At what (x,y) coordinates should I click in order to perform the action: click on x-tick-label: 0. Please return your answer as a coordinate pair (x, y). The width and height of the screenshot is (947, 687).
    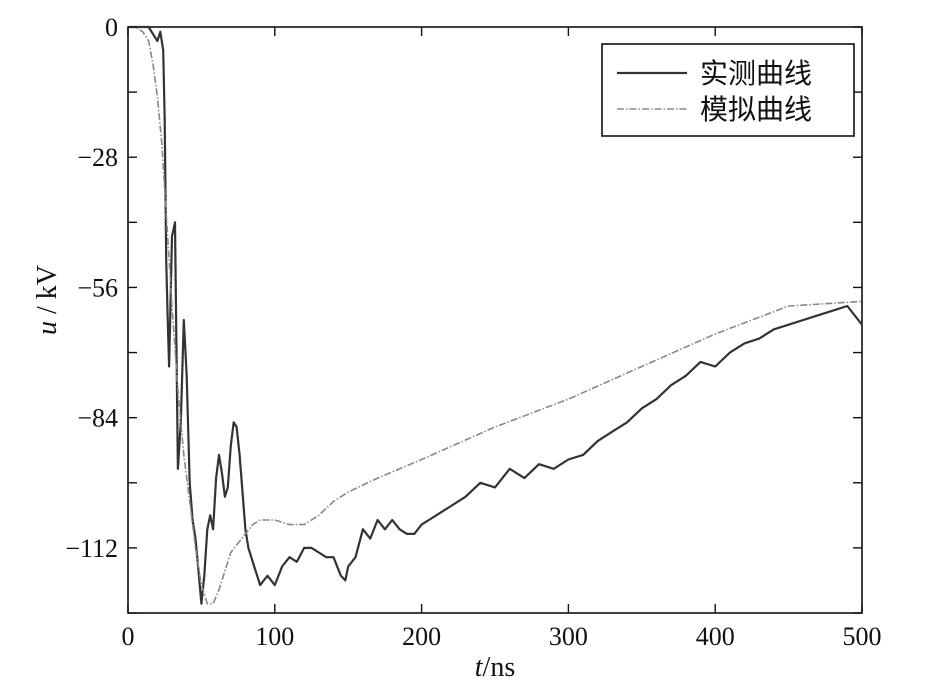
    Looking at the image, I should click on (128, 636).